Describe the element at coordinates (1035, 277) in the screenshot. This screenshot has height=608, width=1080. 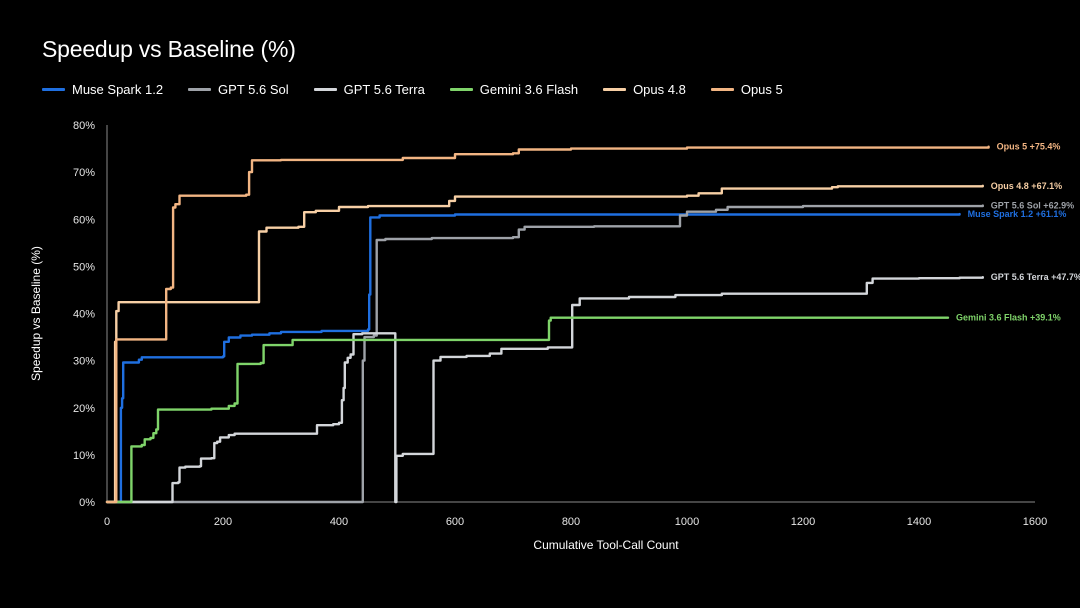
I see `series-end-label: GPT 5.6 Terra +47.7%` at that location.